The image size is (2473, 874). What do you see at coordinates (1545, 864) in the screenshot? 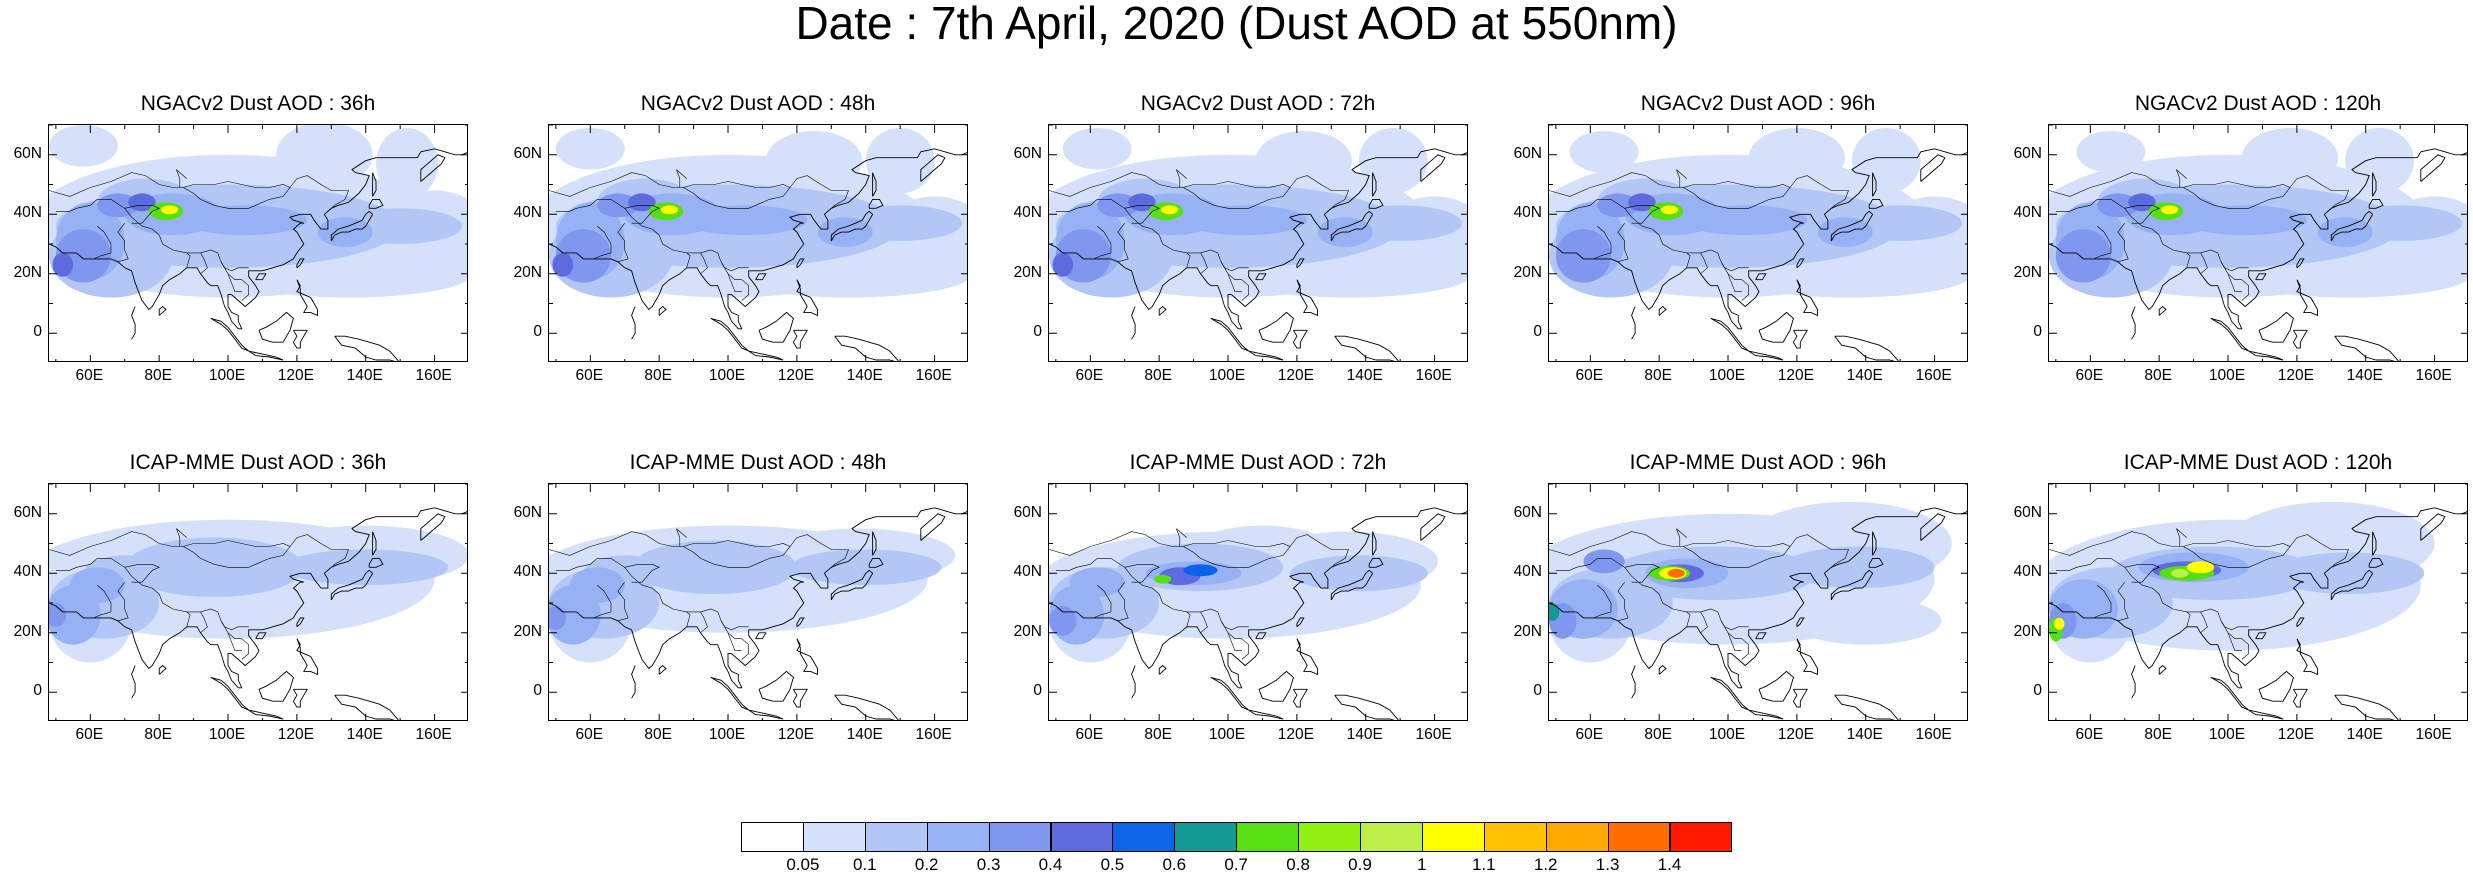
I see `colorbar-label: 1.2` at bounding box center [1545, 864].